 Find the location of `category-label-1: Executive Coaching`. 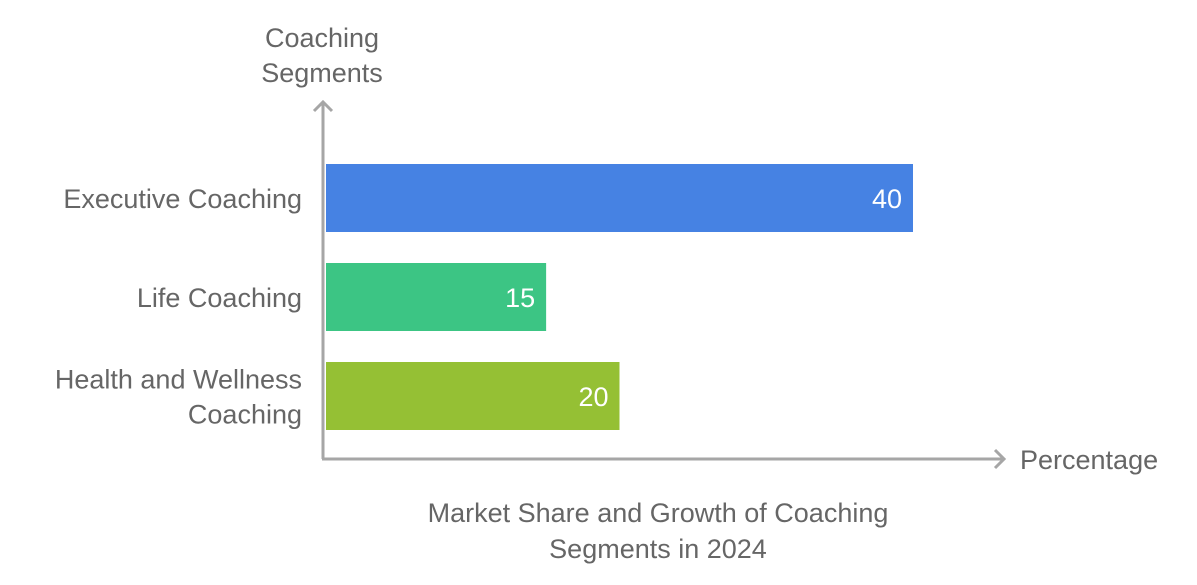

category-label-1: Executive Coaching is located at coordinates (182, 199).